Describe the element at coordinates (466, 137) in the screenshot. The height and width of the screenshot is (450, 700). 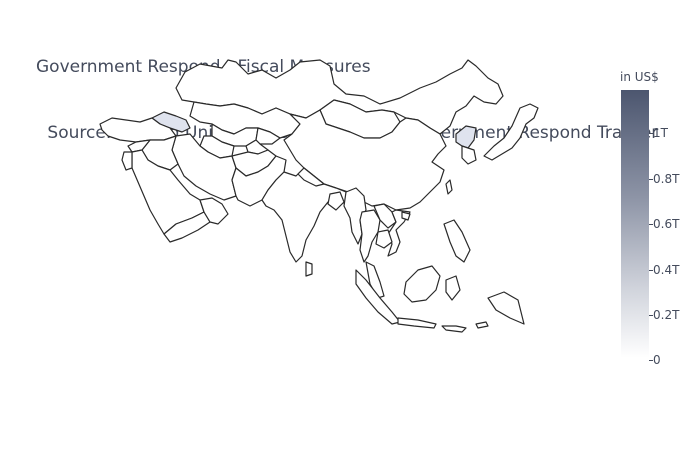
I see `country-north-korea` at that location.